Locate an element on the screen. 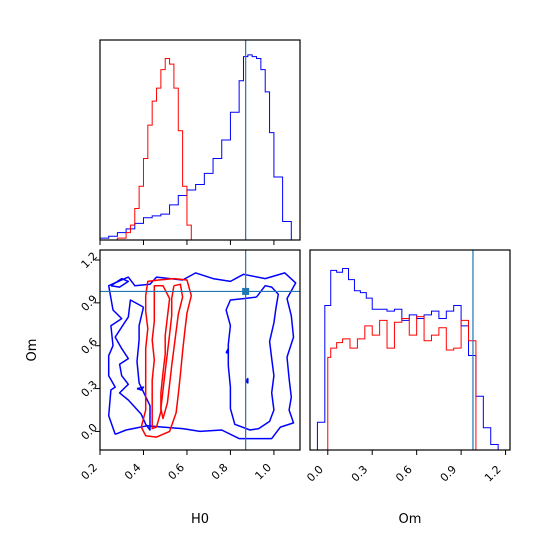  contour-red-outer is located at coordinates (166, 357).